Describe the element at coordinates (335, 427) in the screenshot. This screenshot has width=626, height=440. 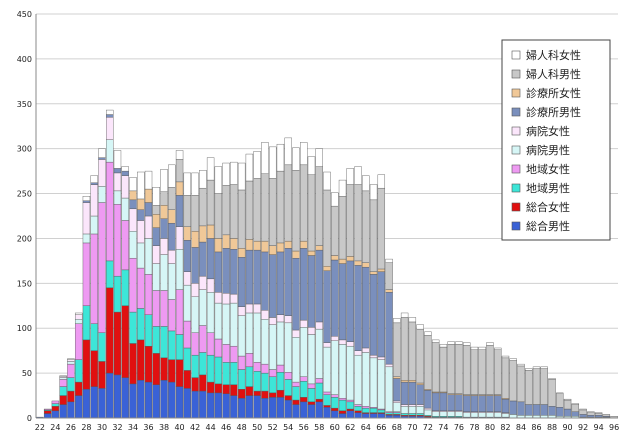
I see `x-tick-label: 60` at that location.